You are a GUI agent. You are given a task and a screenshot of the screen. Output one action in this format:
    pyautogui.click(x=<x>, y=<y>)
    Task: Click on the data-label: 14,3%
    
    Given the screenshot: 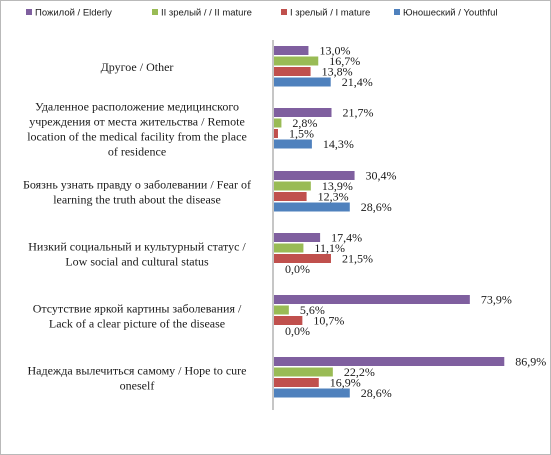 What is the action you would take?
    pyautogui.click(x=338, y=144)
    